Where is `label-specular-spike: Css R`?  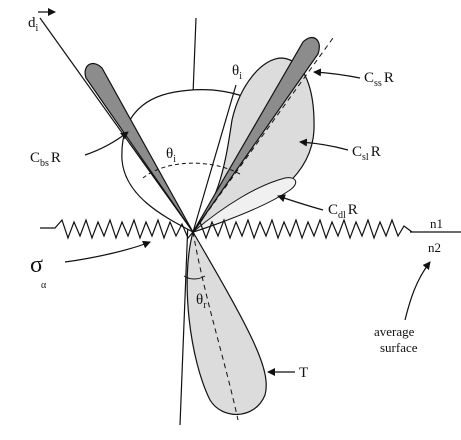 label-specular-spike: Css R is located at coordinates (379, 79).